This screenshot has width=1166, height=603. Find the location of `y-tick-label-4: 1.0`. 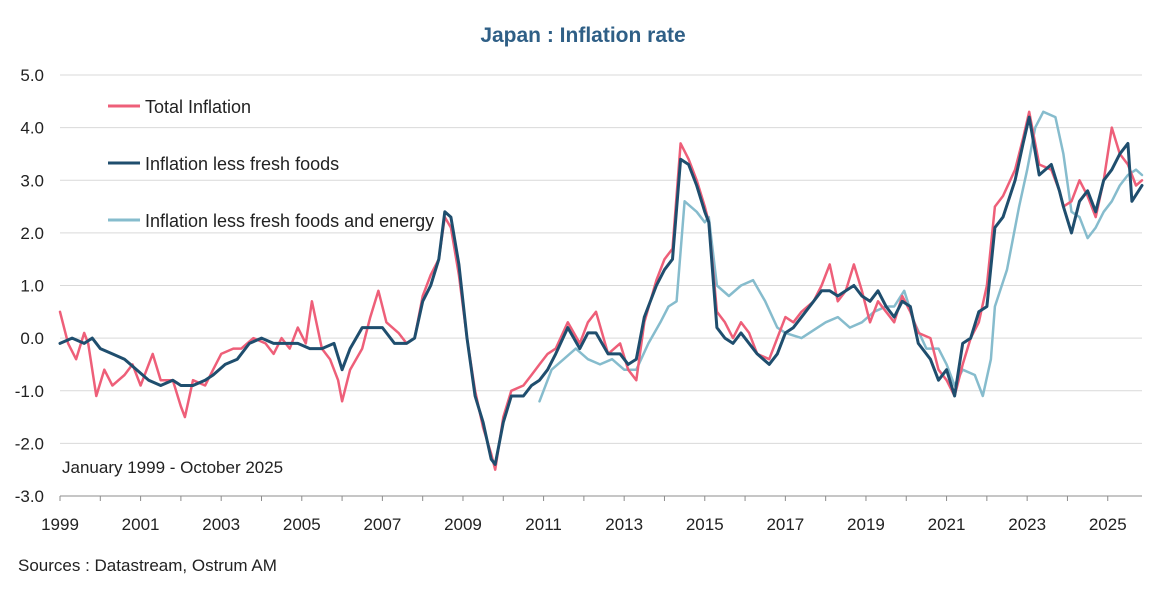

y-tick-label-4: 1.0 is located at coordinates (32, 286).